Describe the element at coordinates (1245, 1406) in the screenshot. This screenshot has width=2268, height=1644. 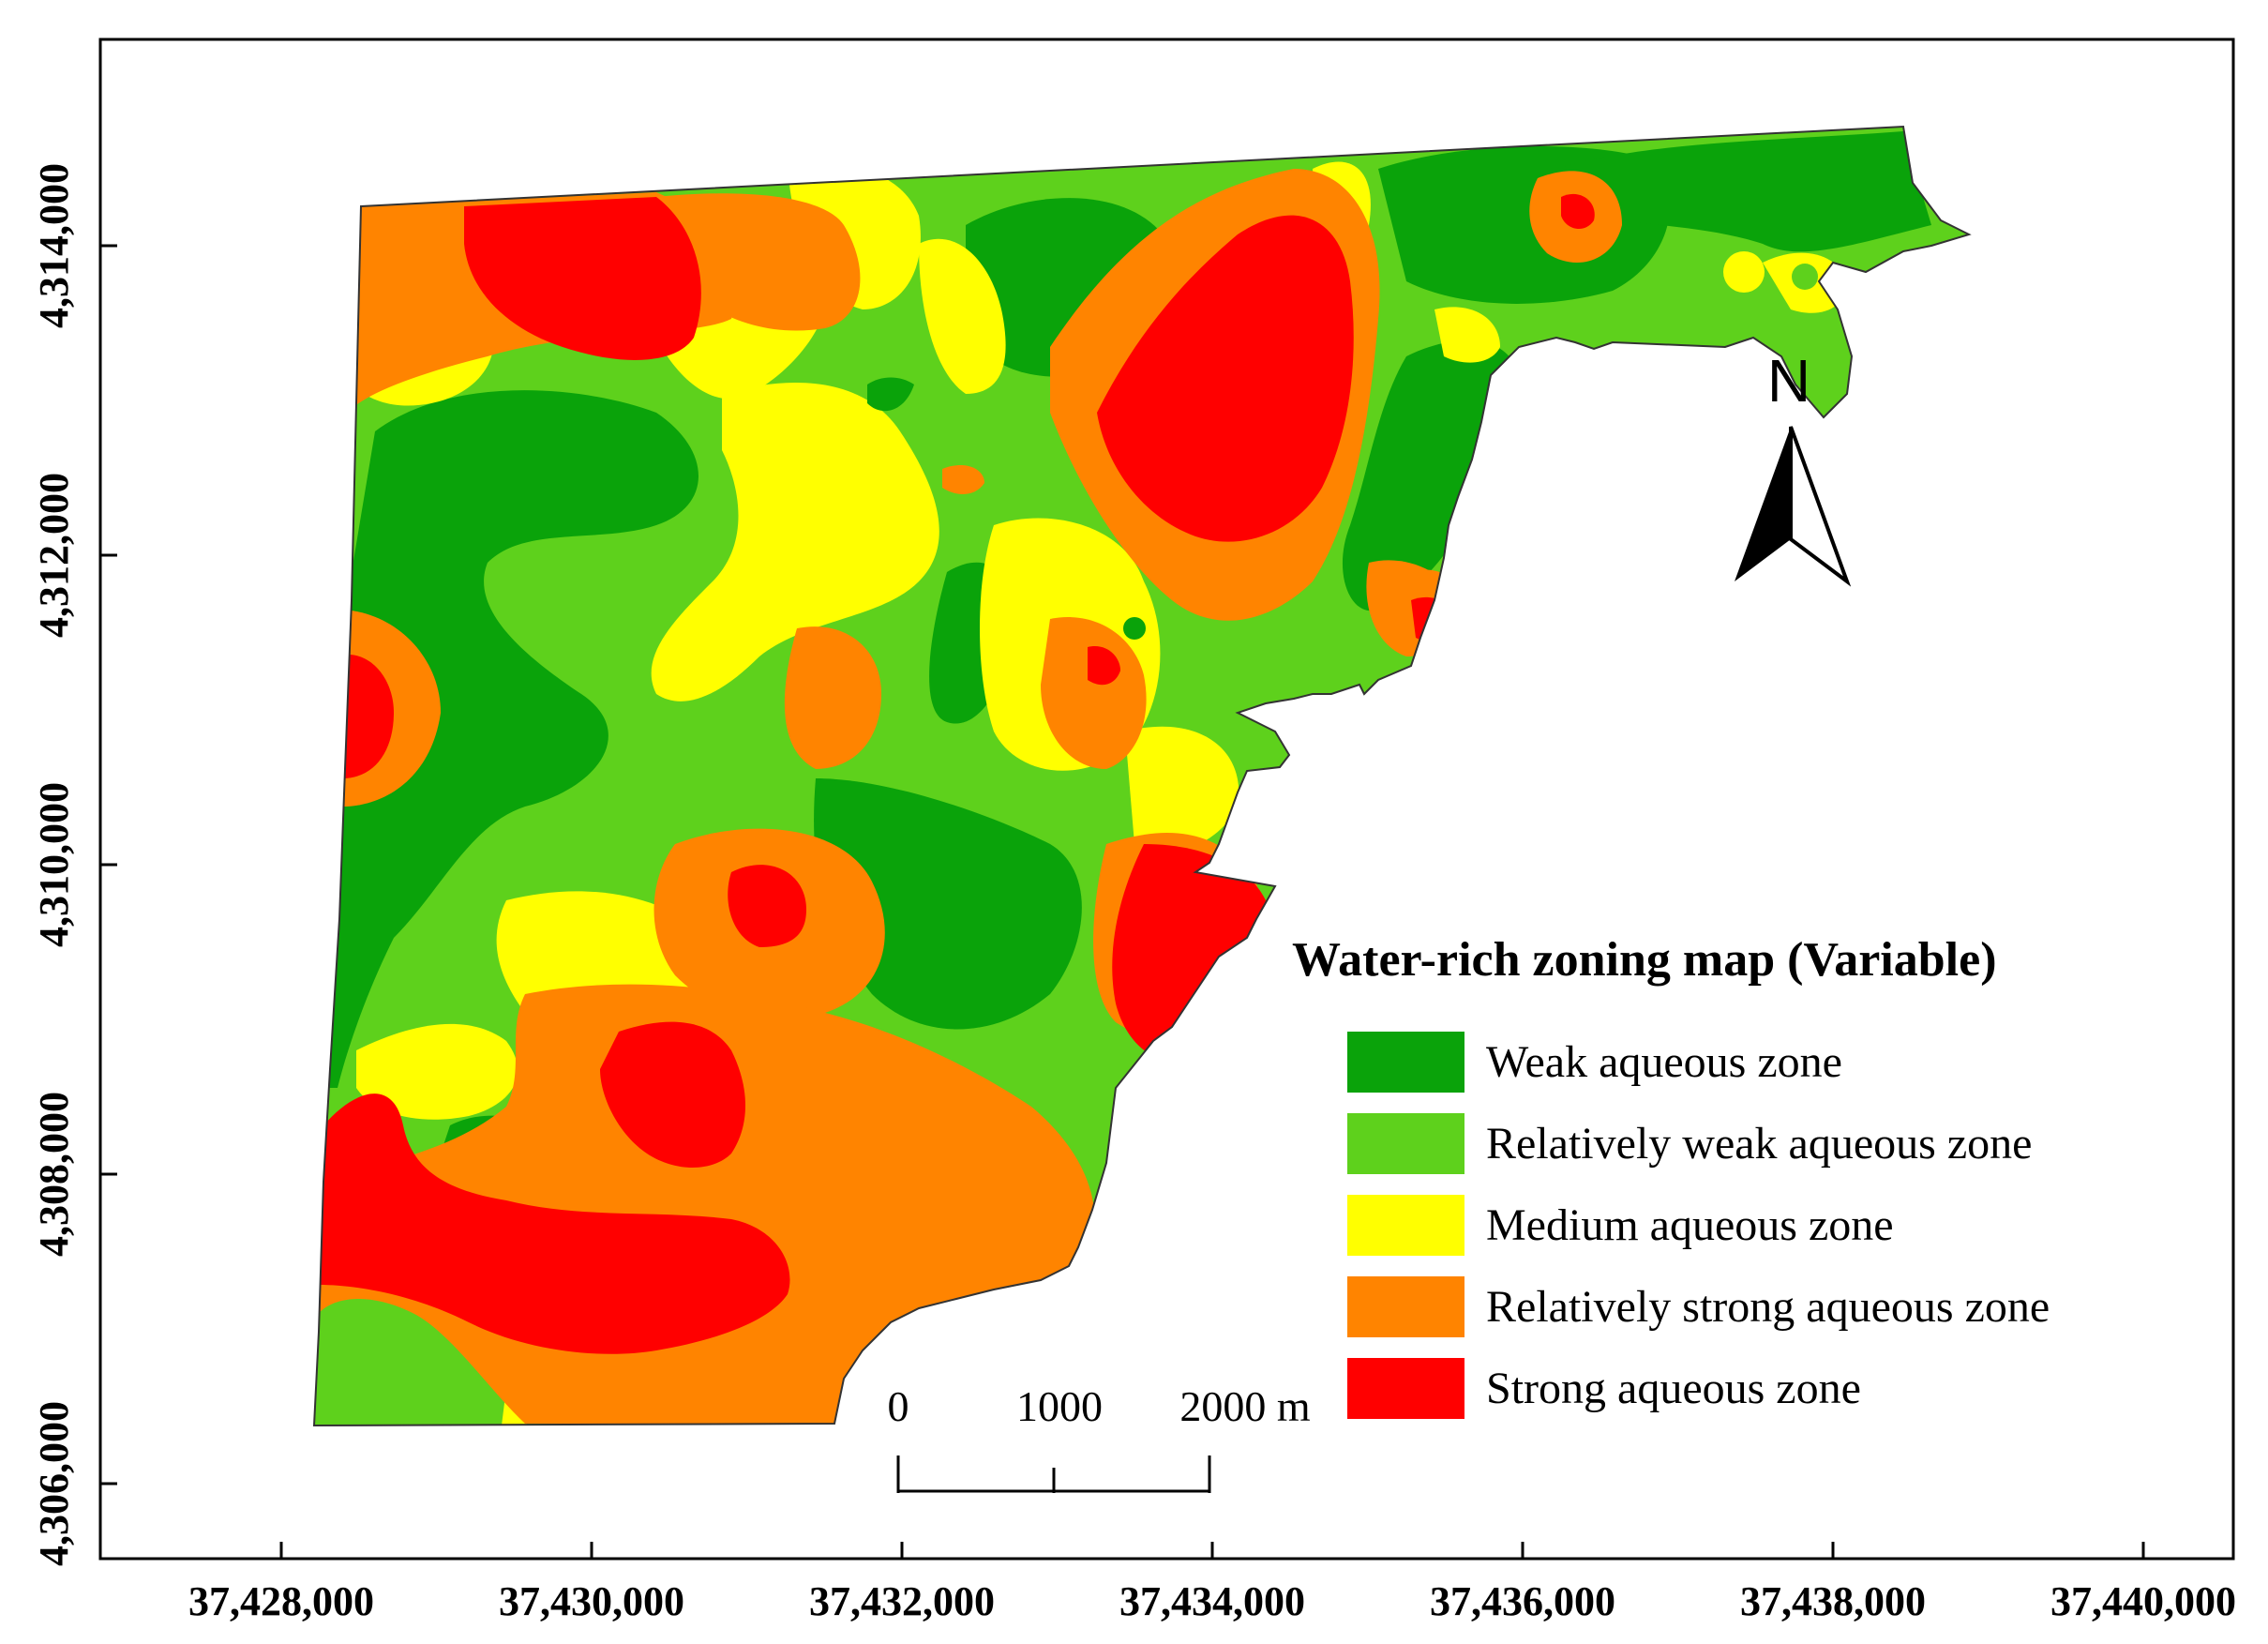
I see `scale-label-2000: 2000 m` at that location.